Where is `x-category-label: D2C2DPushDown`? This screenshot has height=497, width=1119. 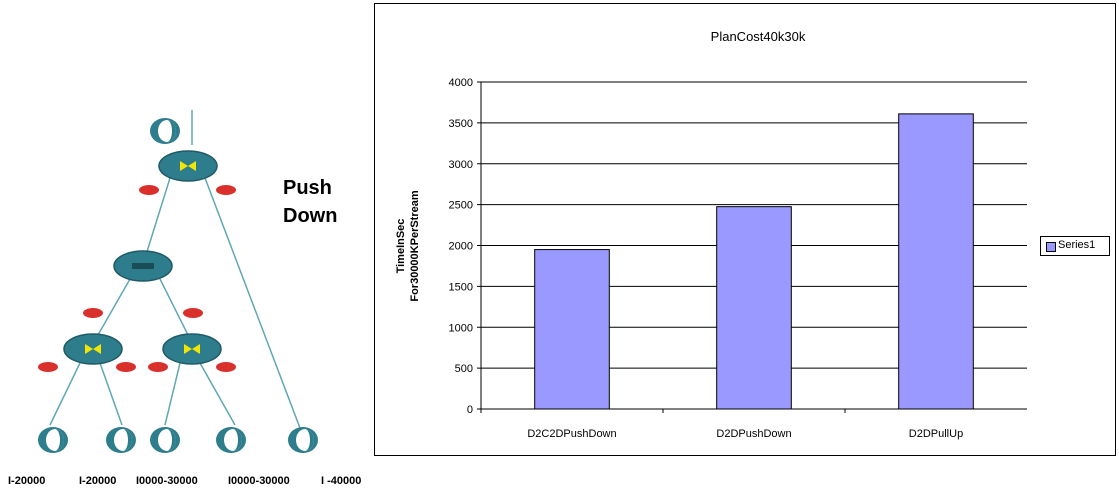
x-category-label: D2C2DPushDown is located at coordinates (571, 434).